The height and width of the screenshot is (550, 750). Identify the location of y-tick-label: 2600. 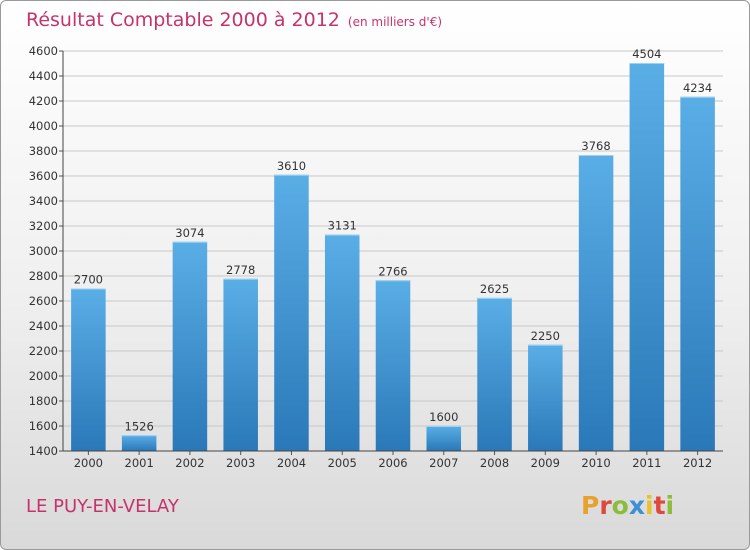
(43, 301).